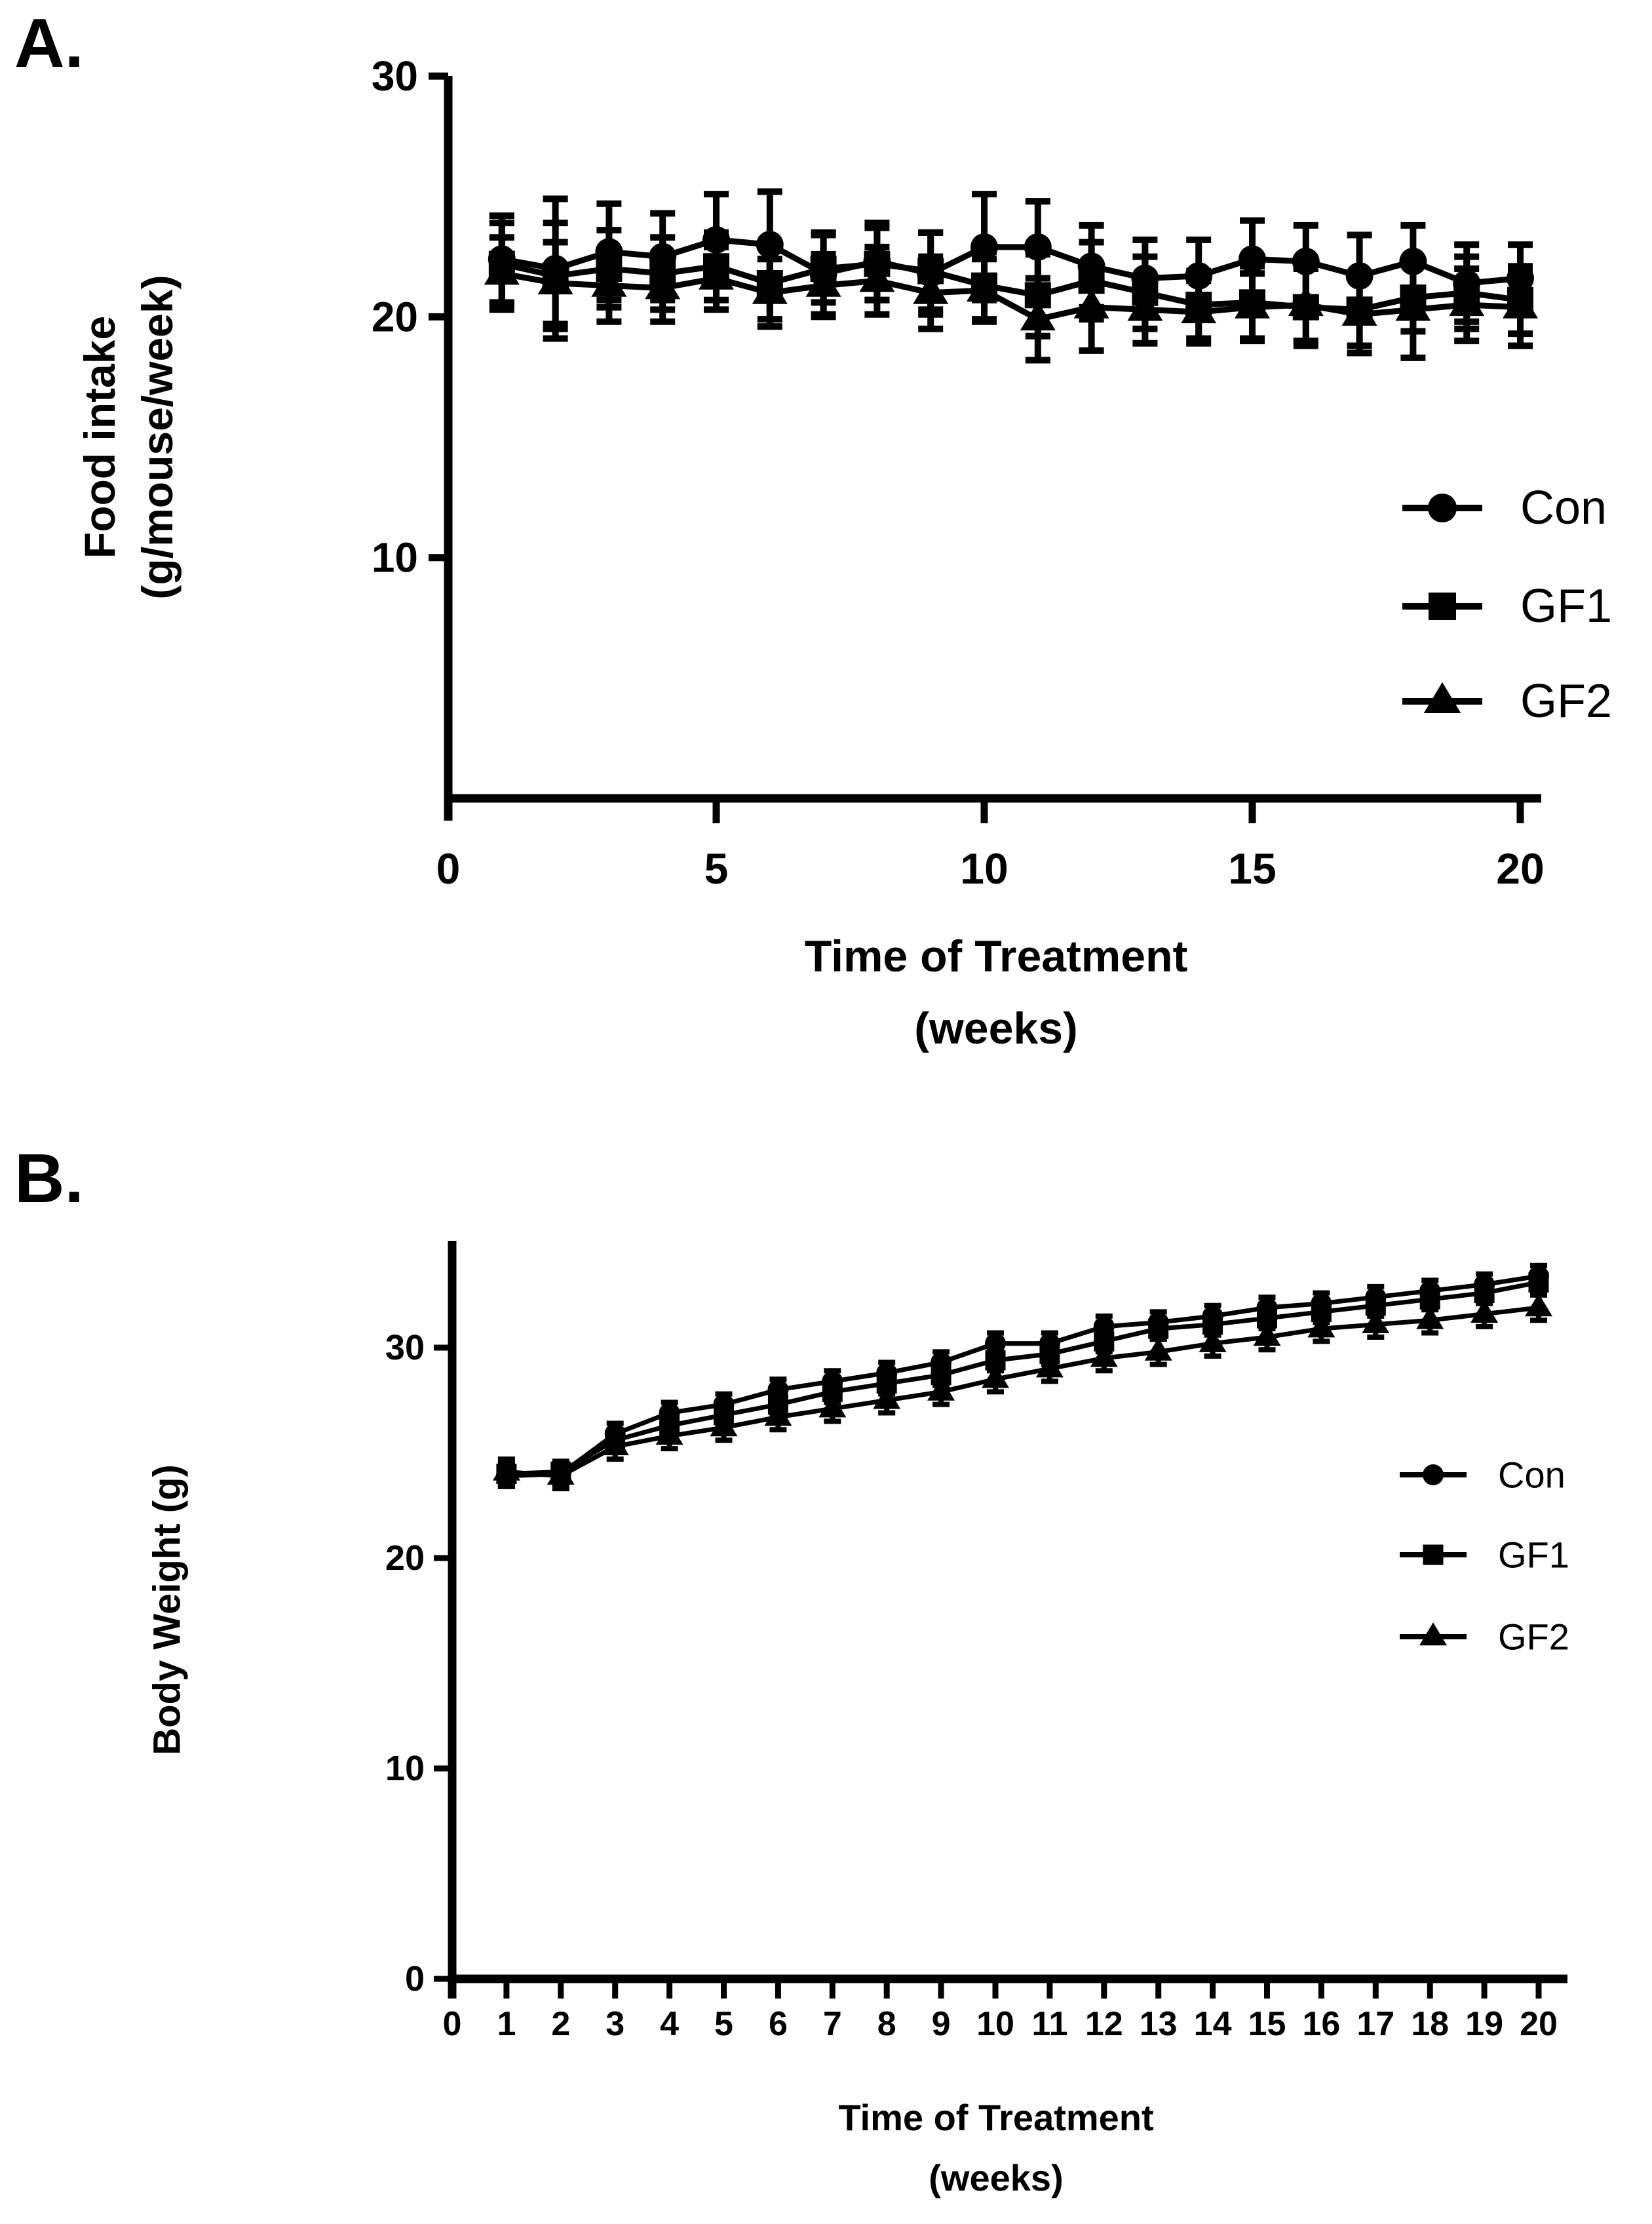 Image resolution: width=1652 pixels, height=2224 pixels. Describe the element at coordinates (1321, 2024) in the screenshot. I see `x-tick-label: 16` at that location.